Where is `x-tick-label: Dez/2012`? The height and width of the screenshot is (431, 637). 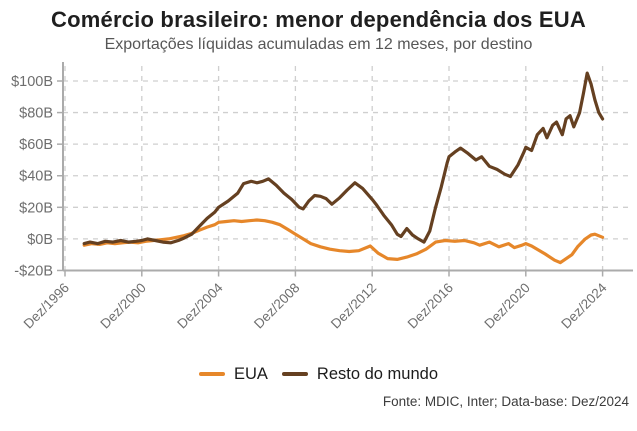
x-tick-label: Dez/2012 is located at coordinates (353, 305).